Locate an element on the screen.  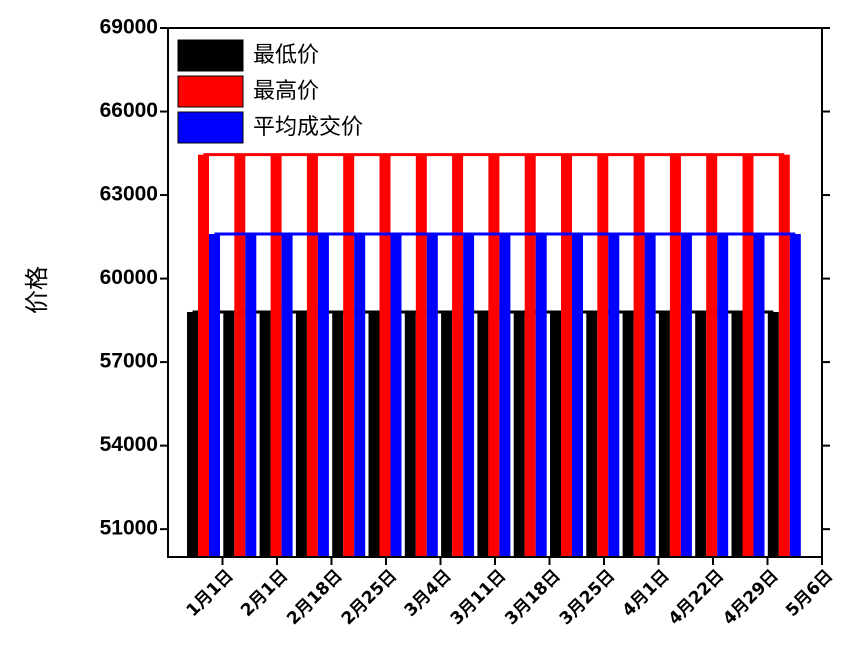
x-tick-label: 4月29日 is located at coordinates (750, 597).